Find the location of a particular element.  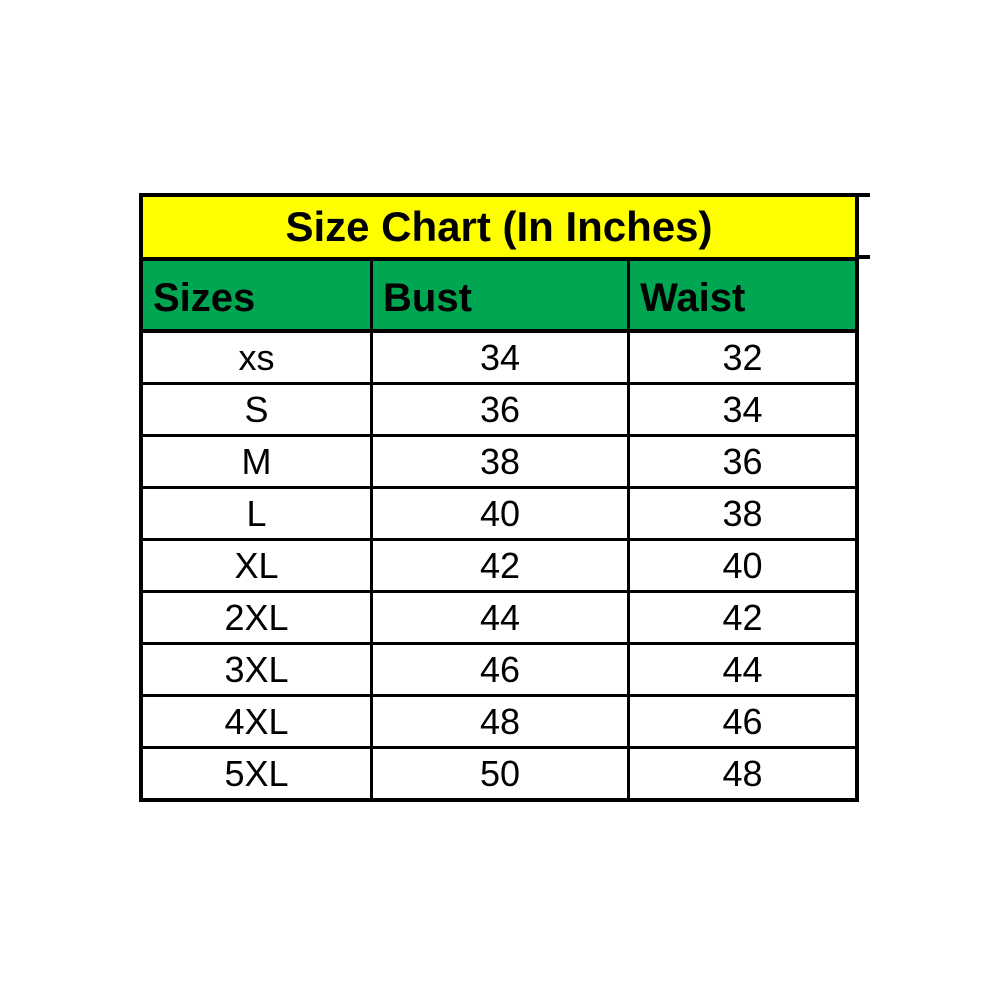

table-row: 4XL 48 46 is located at coordinates (499, 721).